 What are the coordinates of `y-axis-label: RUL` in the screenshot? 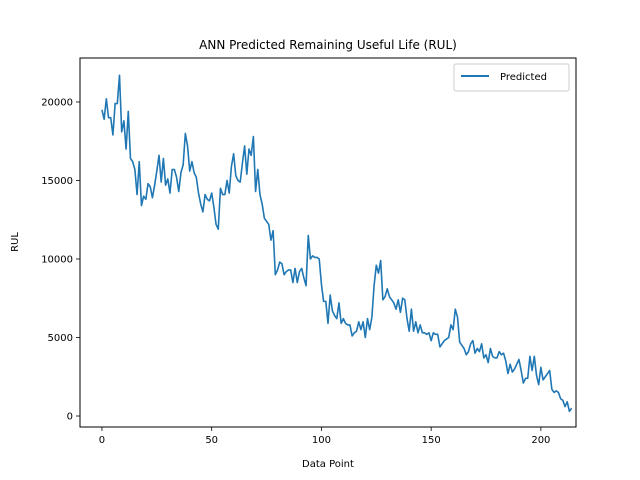 It's located at (15, 242).